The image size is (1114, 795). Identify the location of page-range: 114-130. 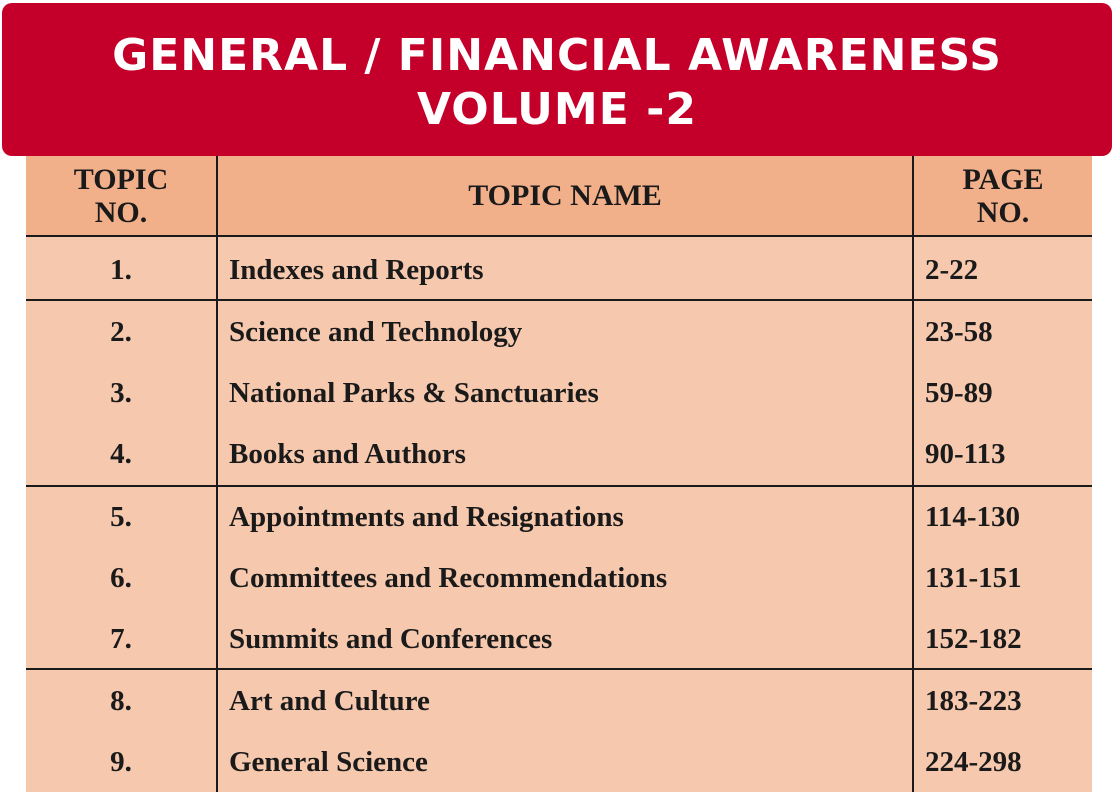
(973, 517).